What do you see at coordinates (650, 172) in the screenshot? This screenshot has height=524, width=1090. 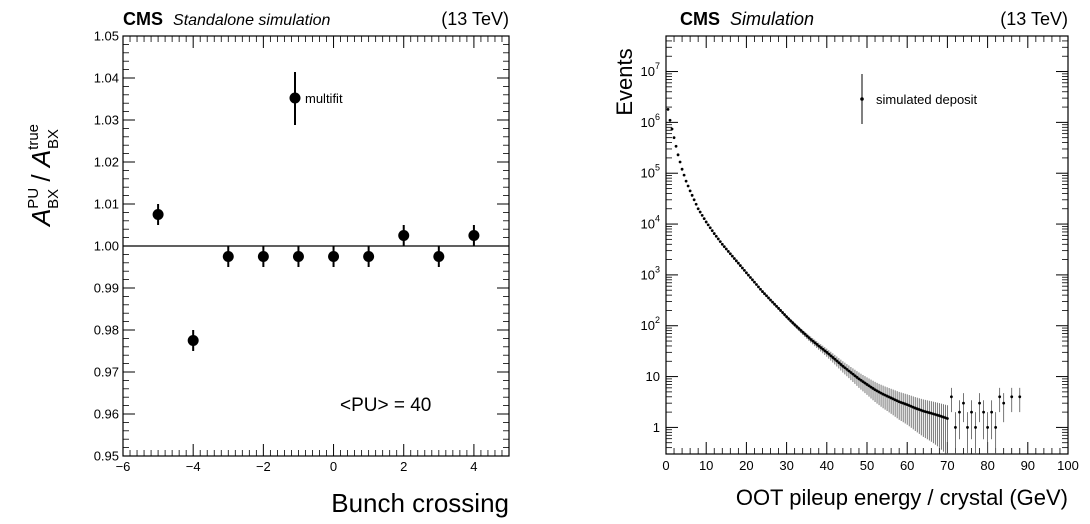 I see `right-y-tick-label: 10⁵` at bounding box center [650, 172].